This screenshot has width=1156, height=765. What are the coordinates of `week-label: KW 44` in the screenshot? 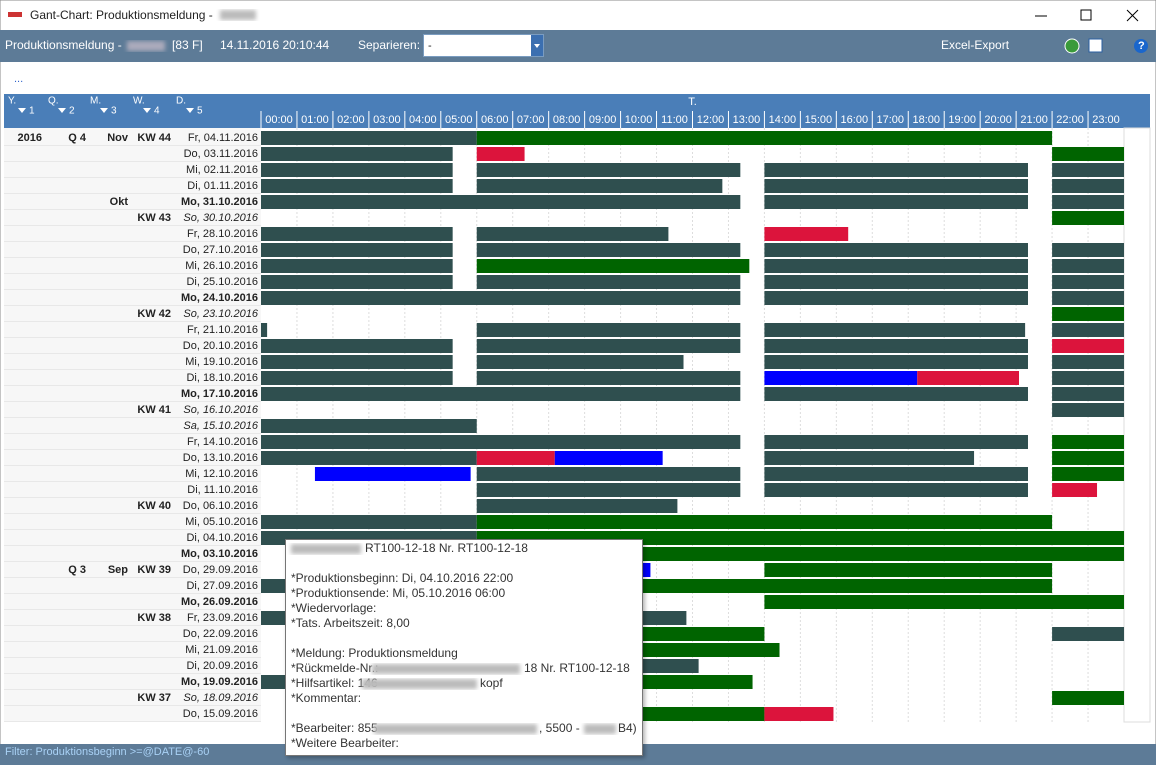 It's located at (154, 138).